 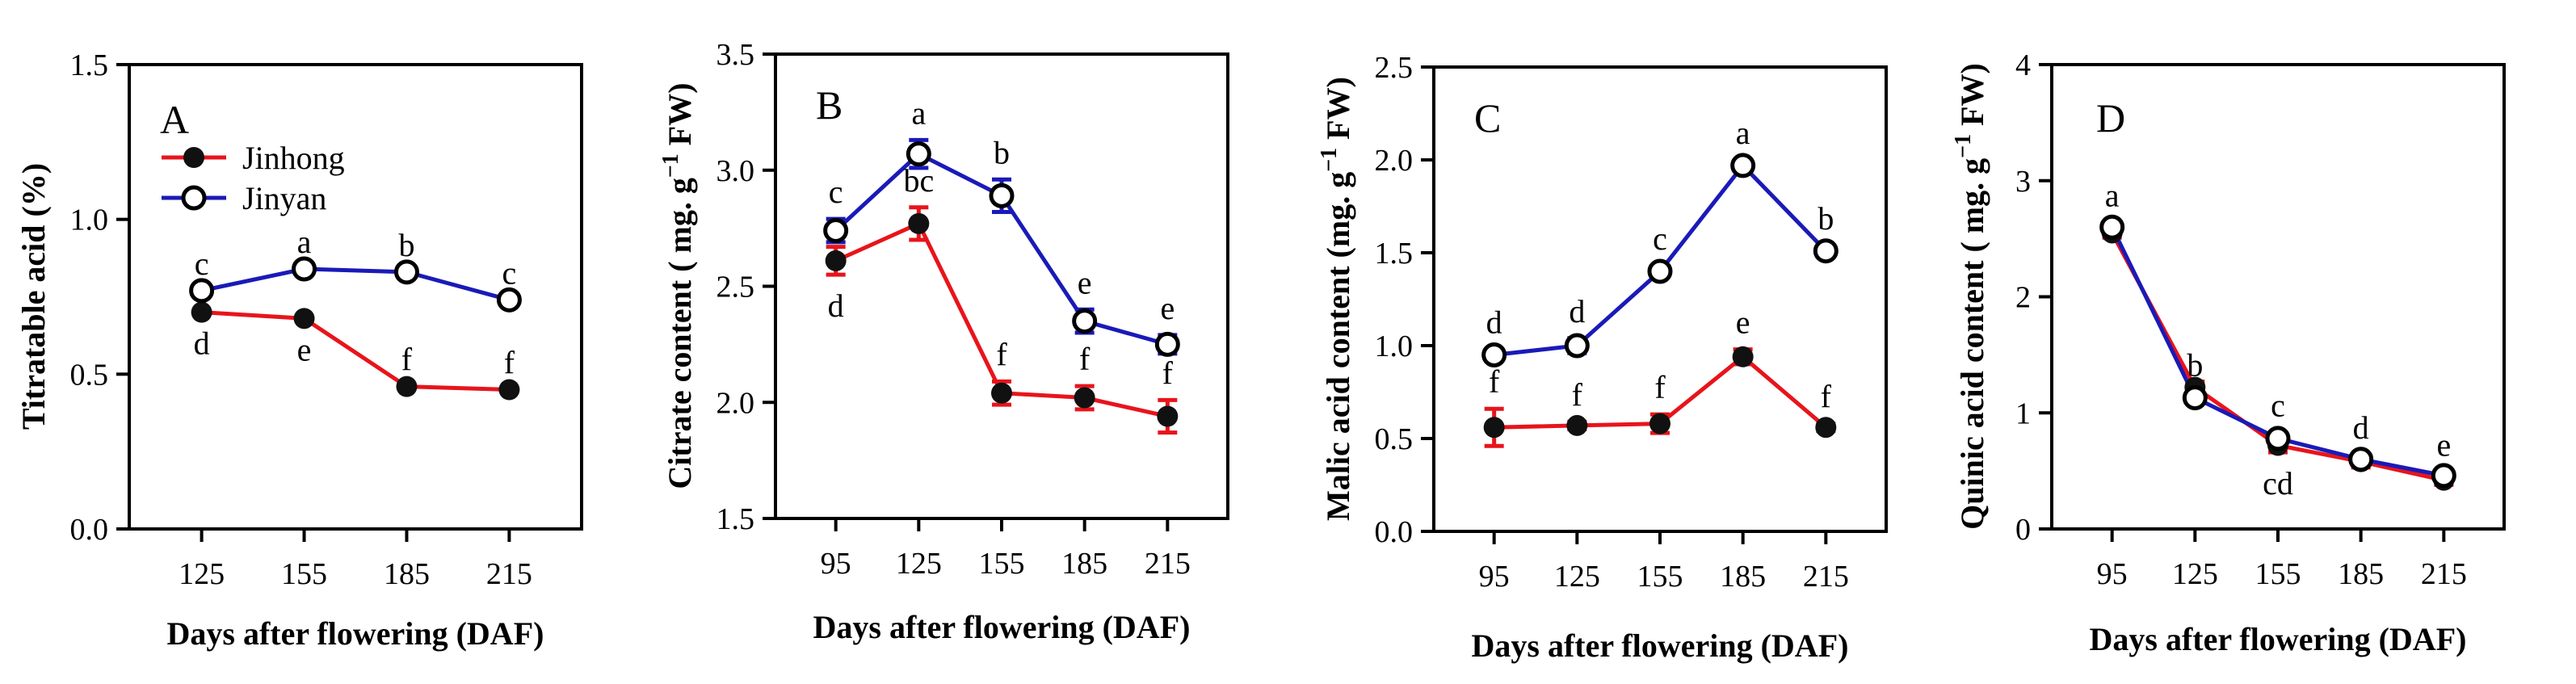 What do you see at coordinates (670, 165) in the screenshot?
I see `panel-b-ylabel-sup: −1` at bounding box center [670, 165].